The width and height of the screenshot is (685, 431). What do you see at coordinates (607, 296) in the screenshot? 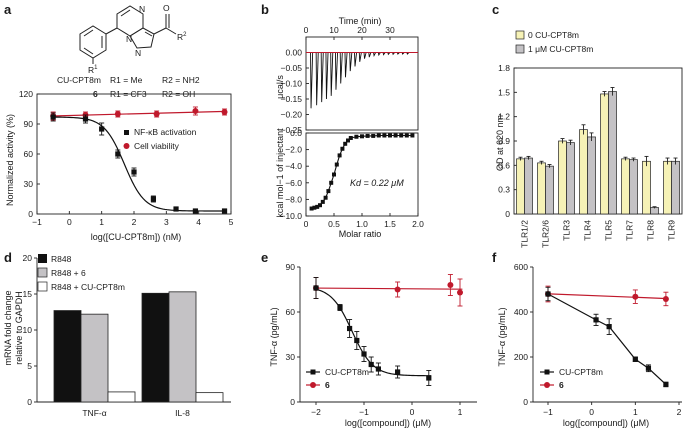
I see `f-compound6-fit` at bounding box center [607, 296].